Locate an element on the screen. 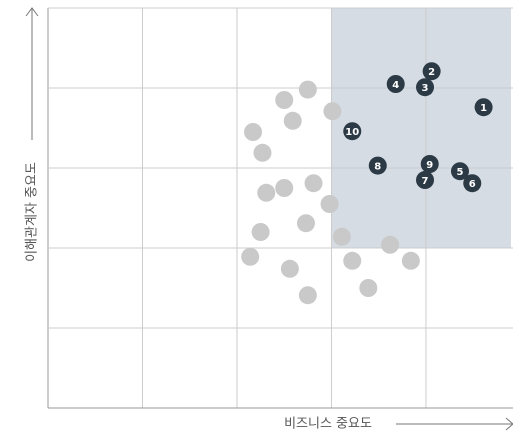 The image size is (513, 434). point-label: 1 is located at coordinates (483, 108).